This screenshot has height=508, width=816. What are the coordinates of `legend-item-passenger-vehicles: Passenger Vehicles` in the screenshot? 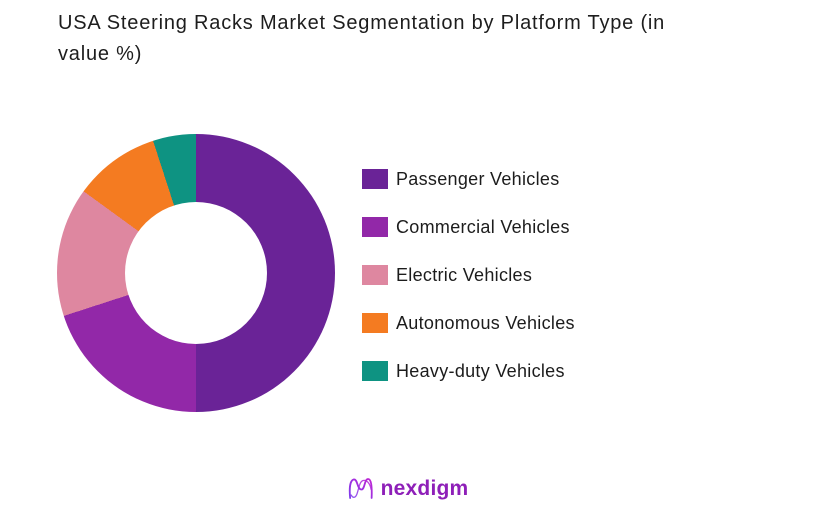 It's located at (468, 179).